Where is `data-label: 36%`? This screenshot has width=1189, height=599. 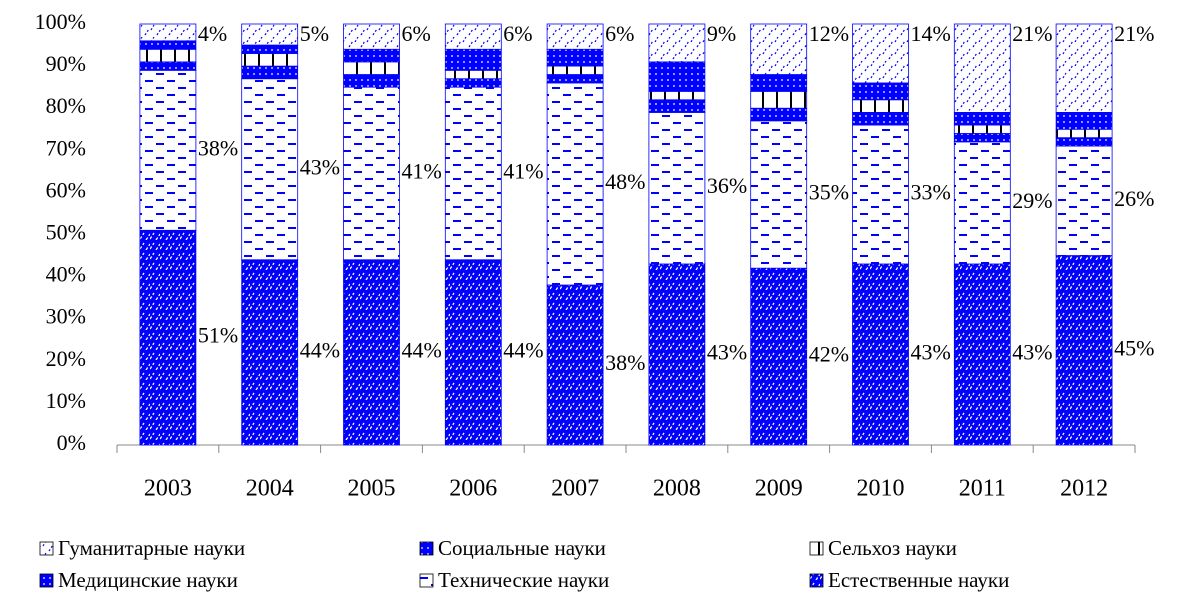 data-label: 36% is located at coordinates (727, 185).